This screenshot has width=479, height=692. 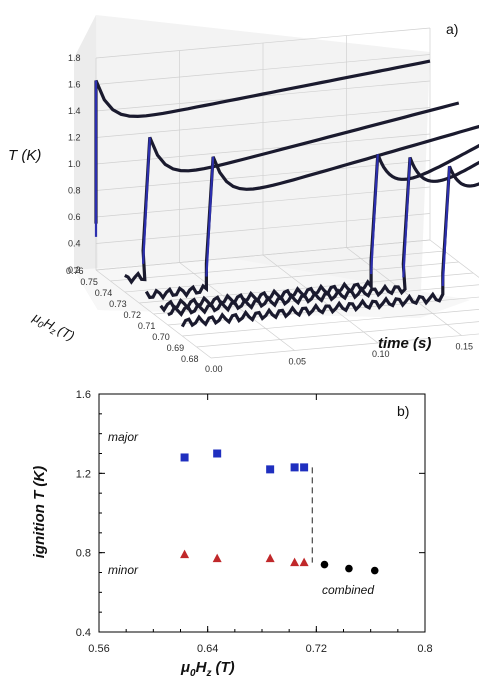 I want to click on y-axis-label: ignition T (K), so click(x=39, y=512).